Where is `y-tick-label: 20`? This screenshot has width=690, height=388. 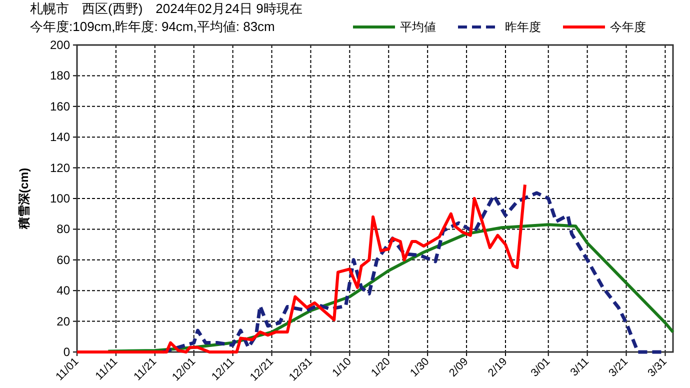 y-tick-label: 20 is located at coordinates (63, 321).